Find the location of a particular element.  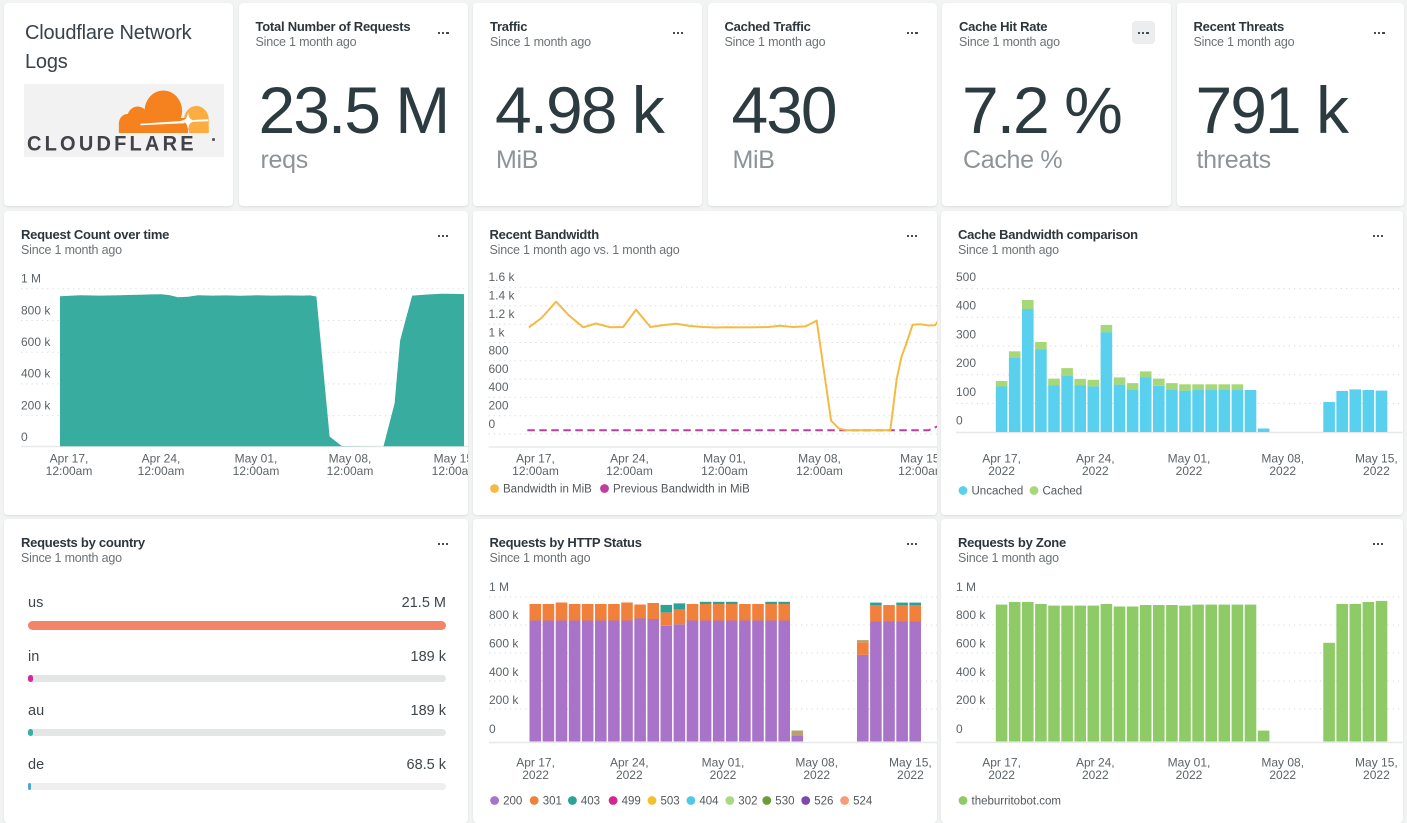

svg-text: 600 is located at coordinates (498, 369).